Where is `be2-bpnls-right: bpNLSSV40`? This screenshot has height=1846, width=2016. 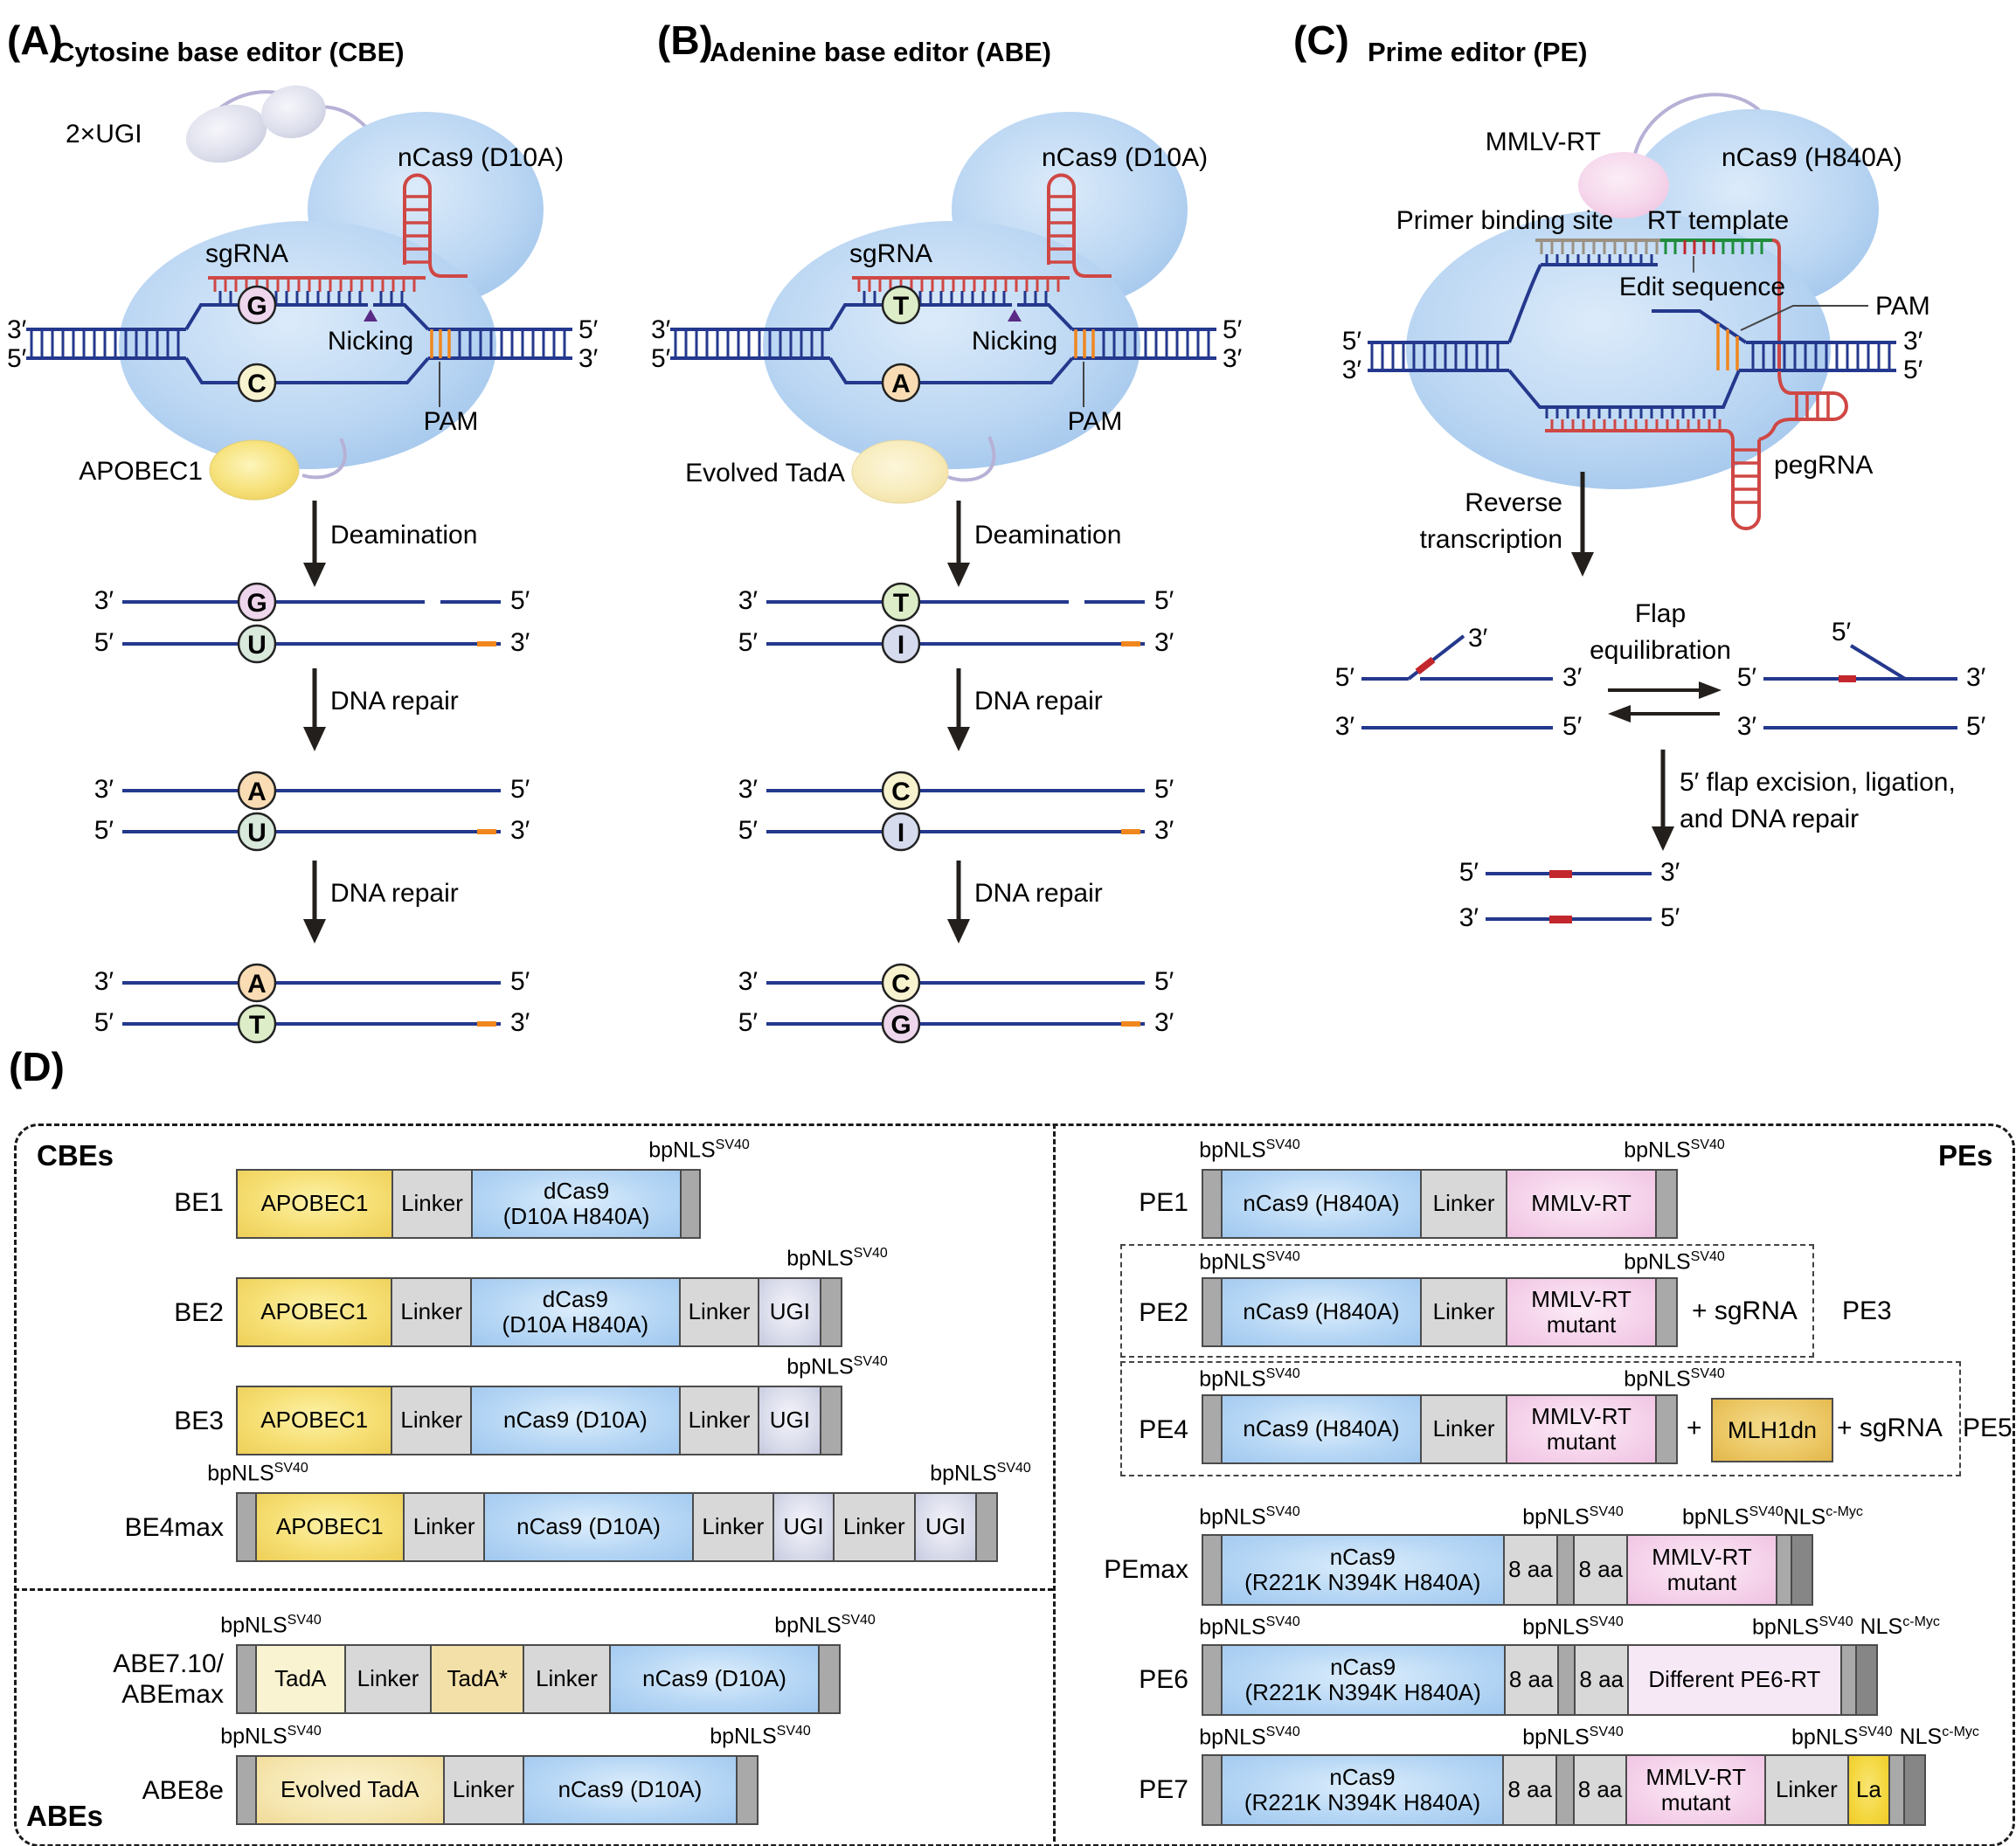 be2-bpnls-right: bpNLSSV40 is located at coordinates (837, 1258).